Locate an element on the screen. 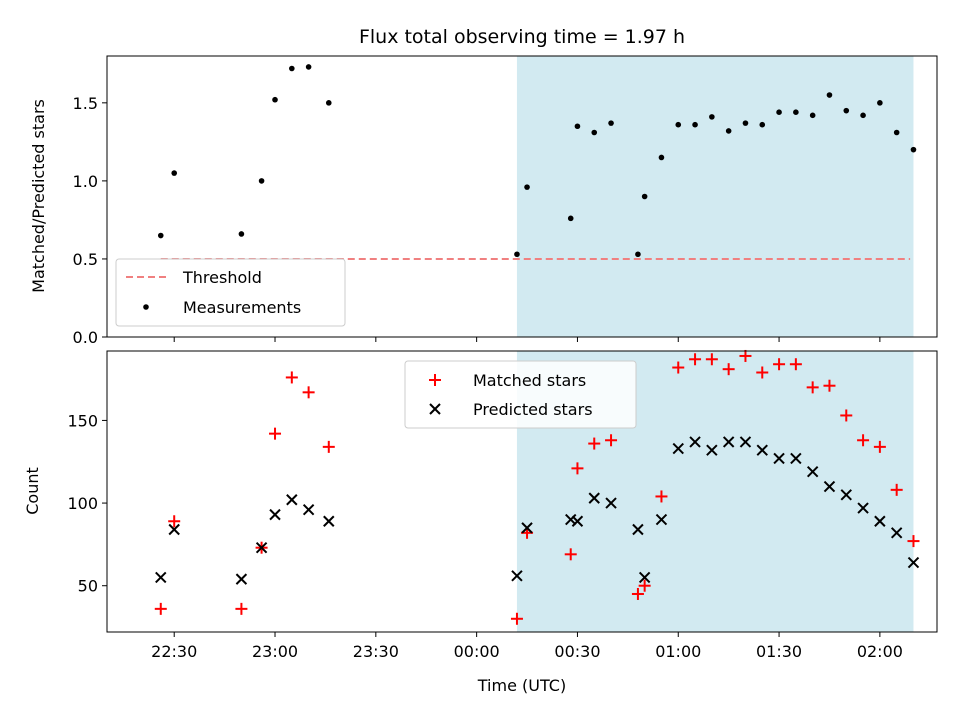 This screenshot has width=960, height=724. x-tick-label: 01:30 is located at coordinates (779, 651).